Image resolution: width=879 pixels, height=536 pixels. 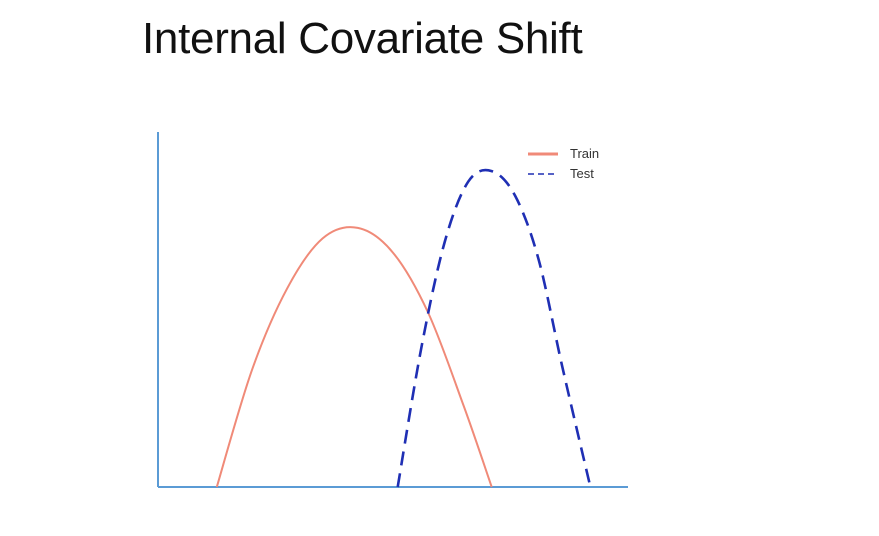 What do you see at coordinates (563, 163) in the screenshot?
I see `legend: Train Test` at bounding box center [563, 163].